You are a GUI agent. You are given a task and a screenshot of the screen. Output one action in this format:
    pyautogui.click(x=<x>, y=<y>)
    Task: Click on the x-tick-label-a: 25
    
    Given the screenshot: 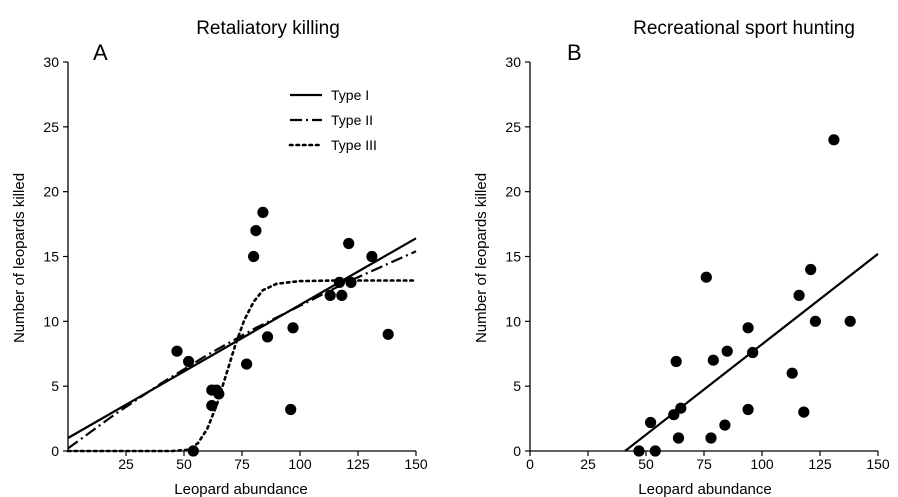 What is the action you would take?
    pyautogui.click(x=126, y=464)
    